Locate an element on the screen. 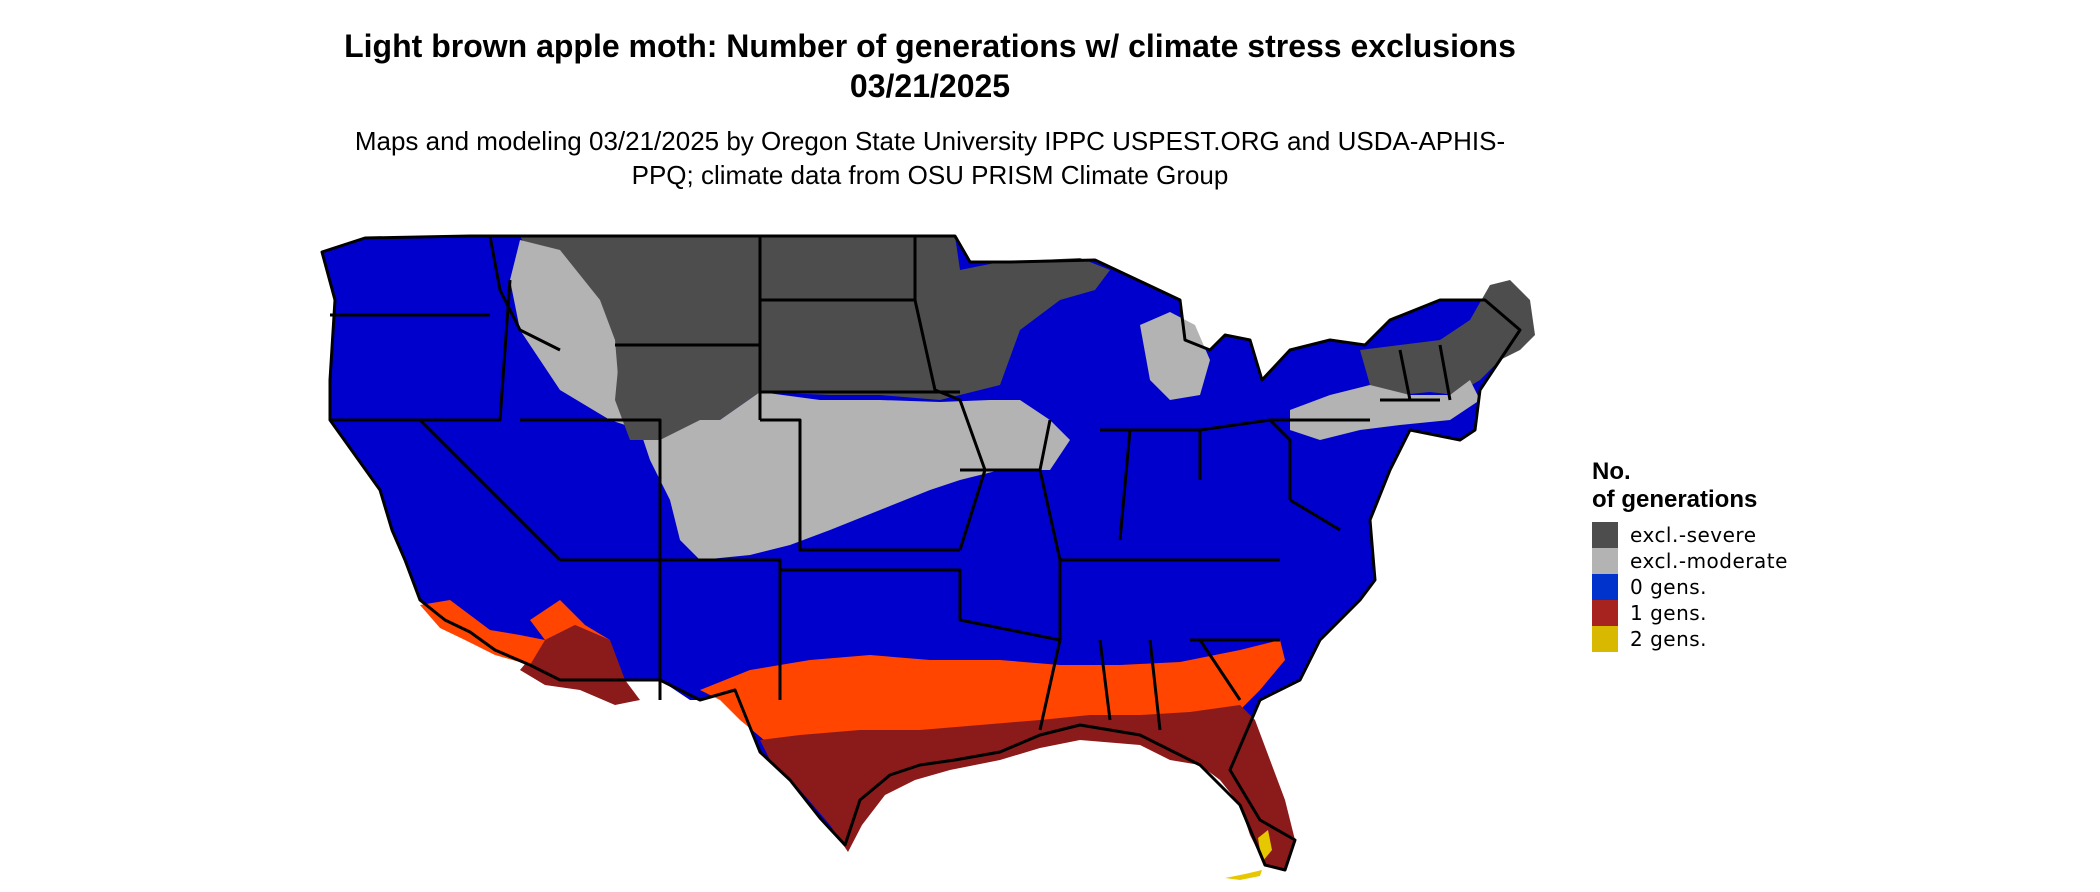 Image resolution: width=2100 pixels, height=892 pixels. region-two-gens-keys is located at coordinates (1243, 875).